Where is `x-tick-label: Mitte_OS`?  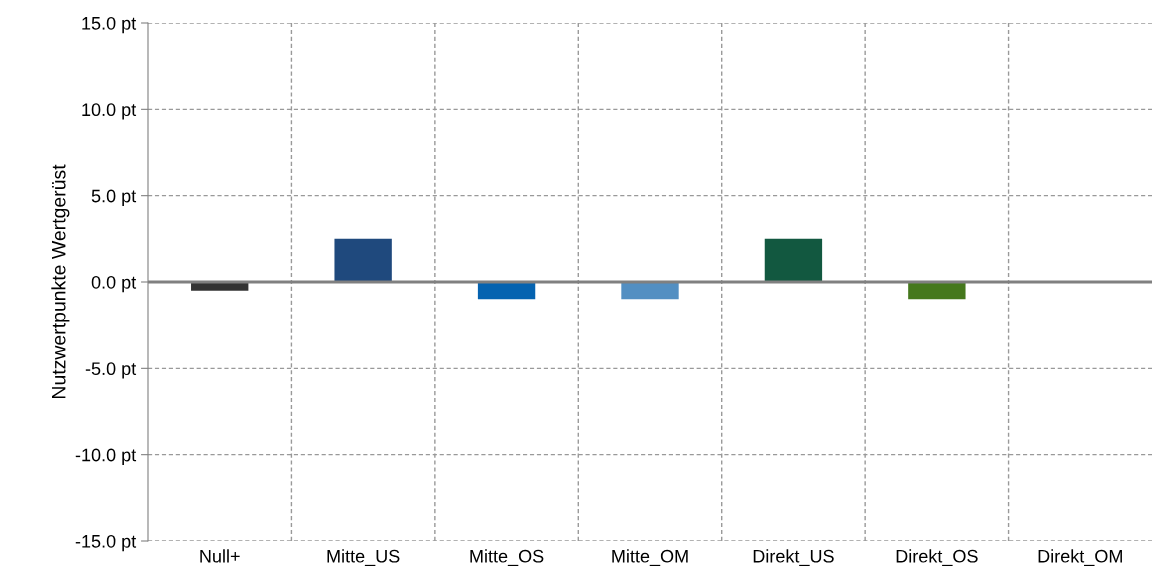
x-tick-label: Mitte_OS is located at coordinates (507, 558).